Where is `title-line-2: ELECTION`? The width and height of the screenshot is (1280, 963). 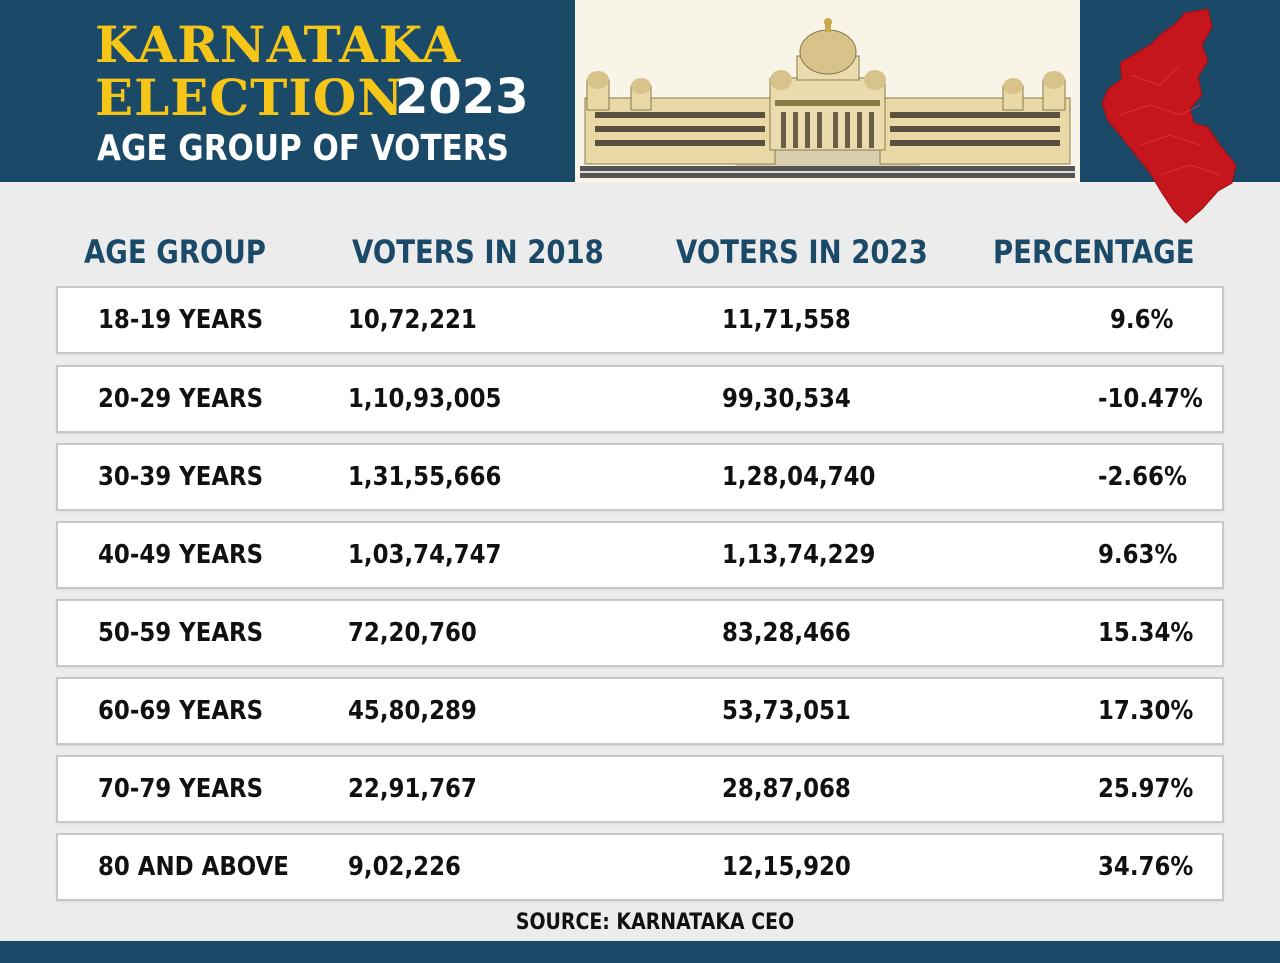 title-line-2: ELECTION is located at coordinates (250, 97).